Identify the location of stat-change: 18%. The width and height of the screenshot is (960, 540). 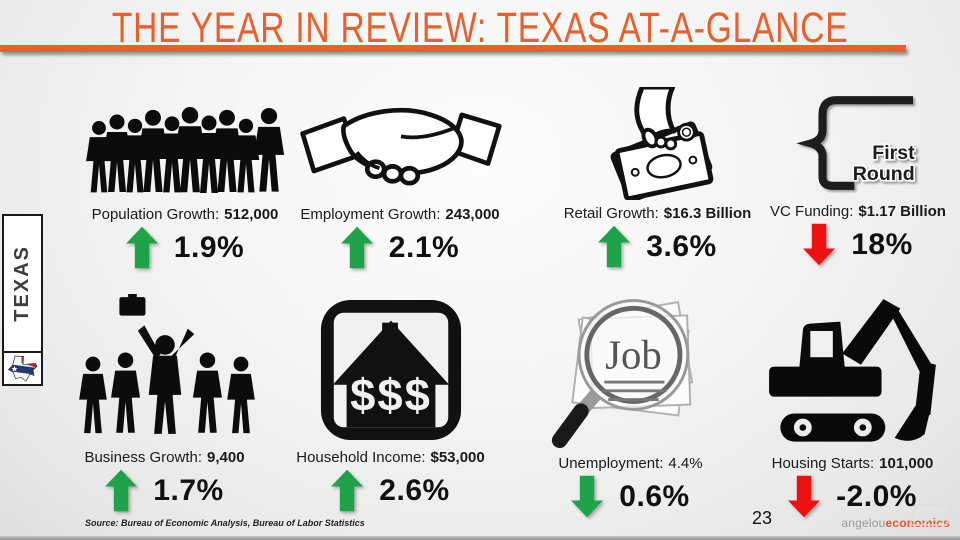
(882, 244).